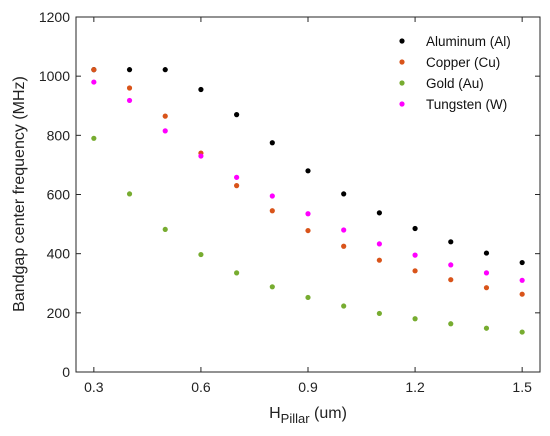 Image resolution: width=550 pixels, height=436 pixels. Describe the element at coordinates (328, 413) in the screenshot. I see `x-axis-title-unit: (um)` at that location.